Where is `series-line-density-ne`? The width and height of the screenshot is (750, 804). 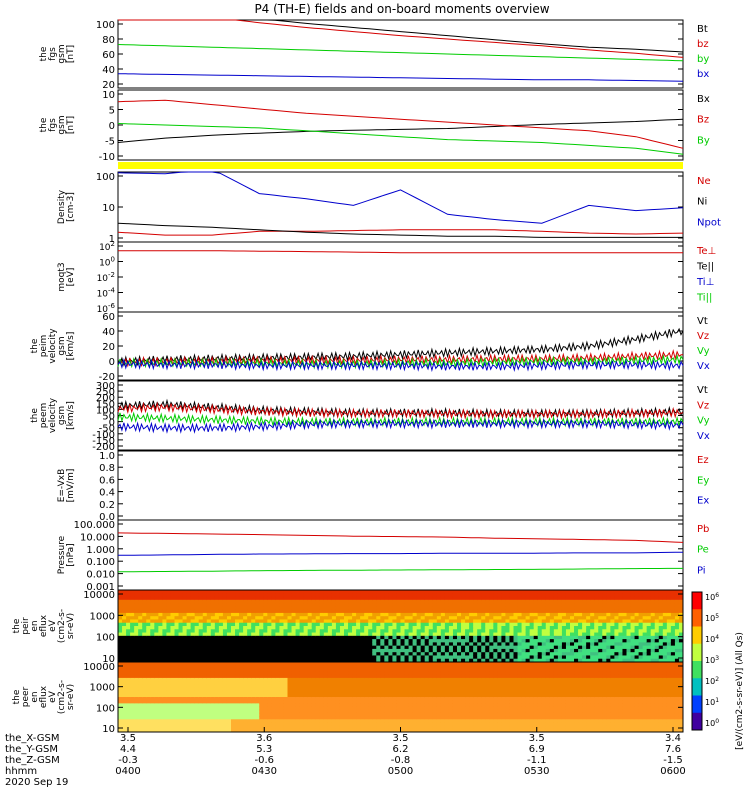 series-line-density-ne is located at coordinates (400, 232).